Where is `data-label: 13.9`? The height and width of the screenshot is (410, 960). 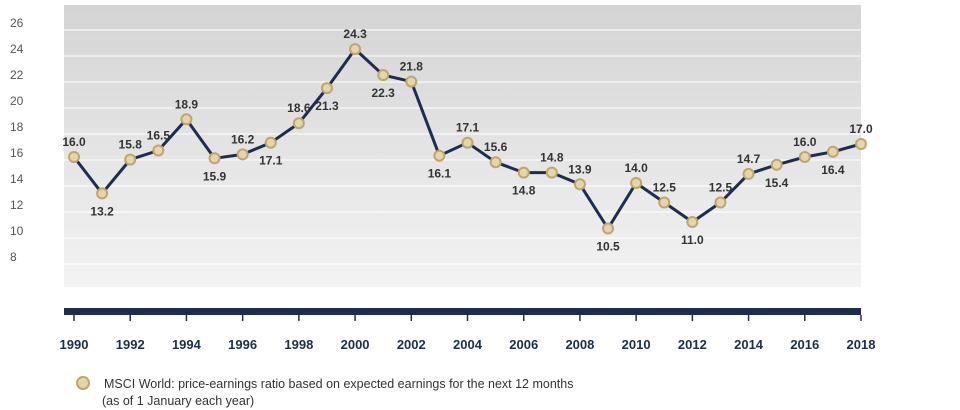
data-label: 13.9 is located at coordinates (580, 169).